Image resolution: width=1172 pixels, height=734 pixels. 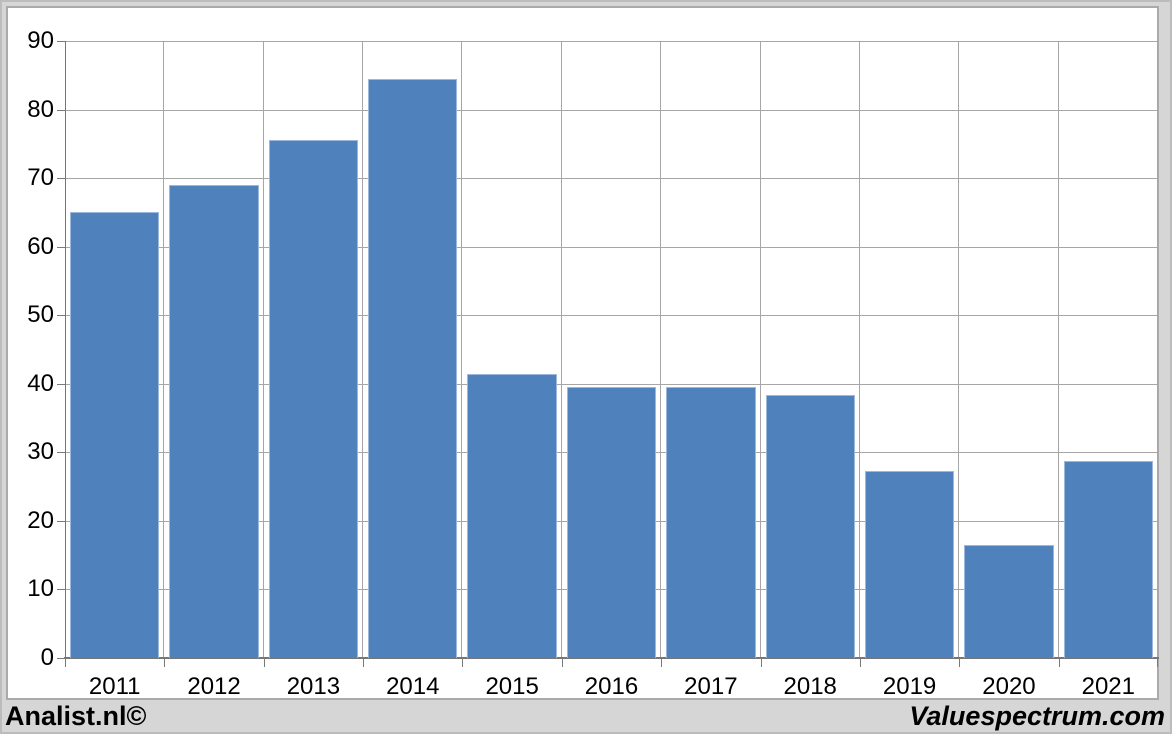 I want to click on x-axis-label: 2013, so click(x=313, y=686).